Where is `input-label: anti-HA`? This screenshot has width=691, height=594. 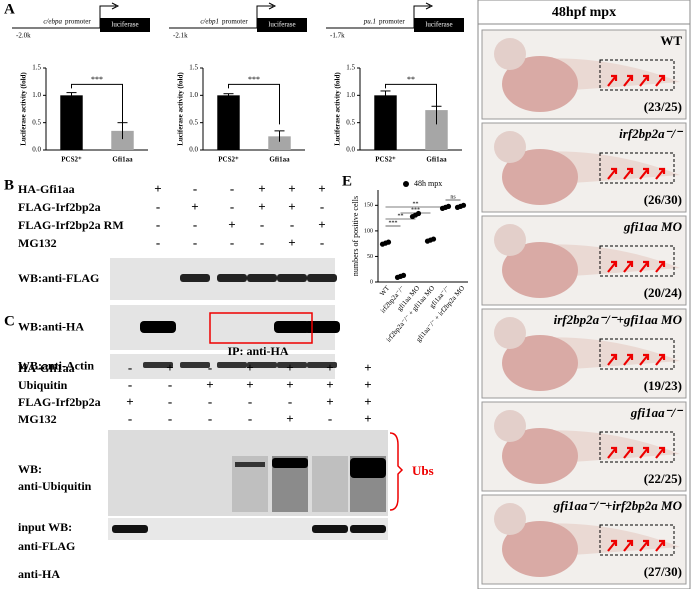
input-label: anti-HA is located at coordinates (39, 574).